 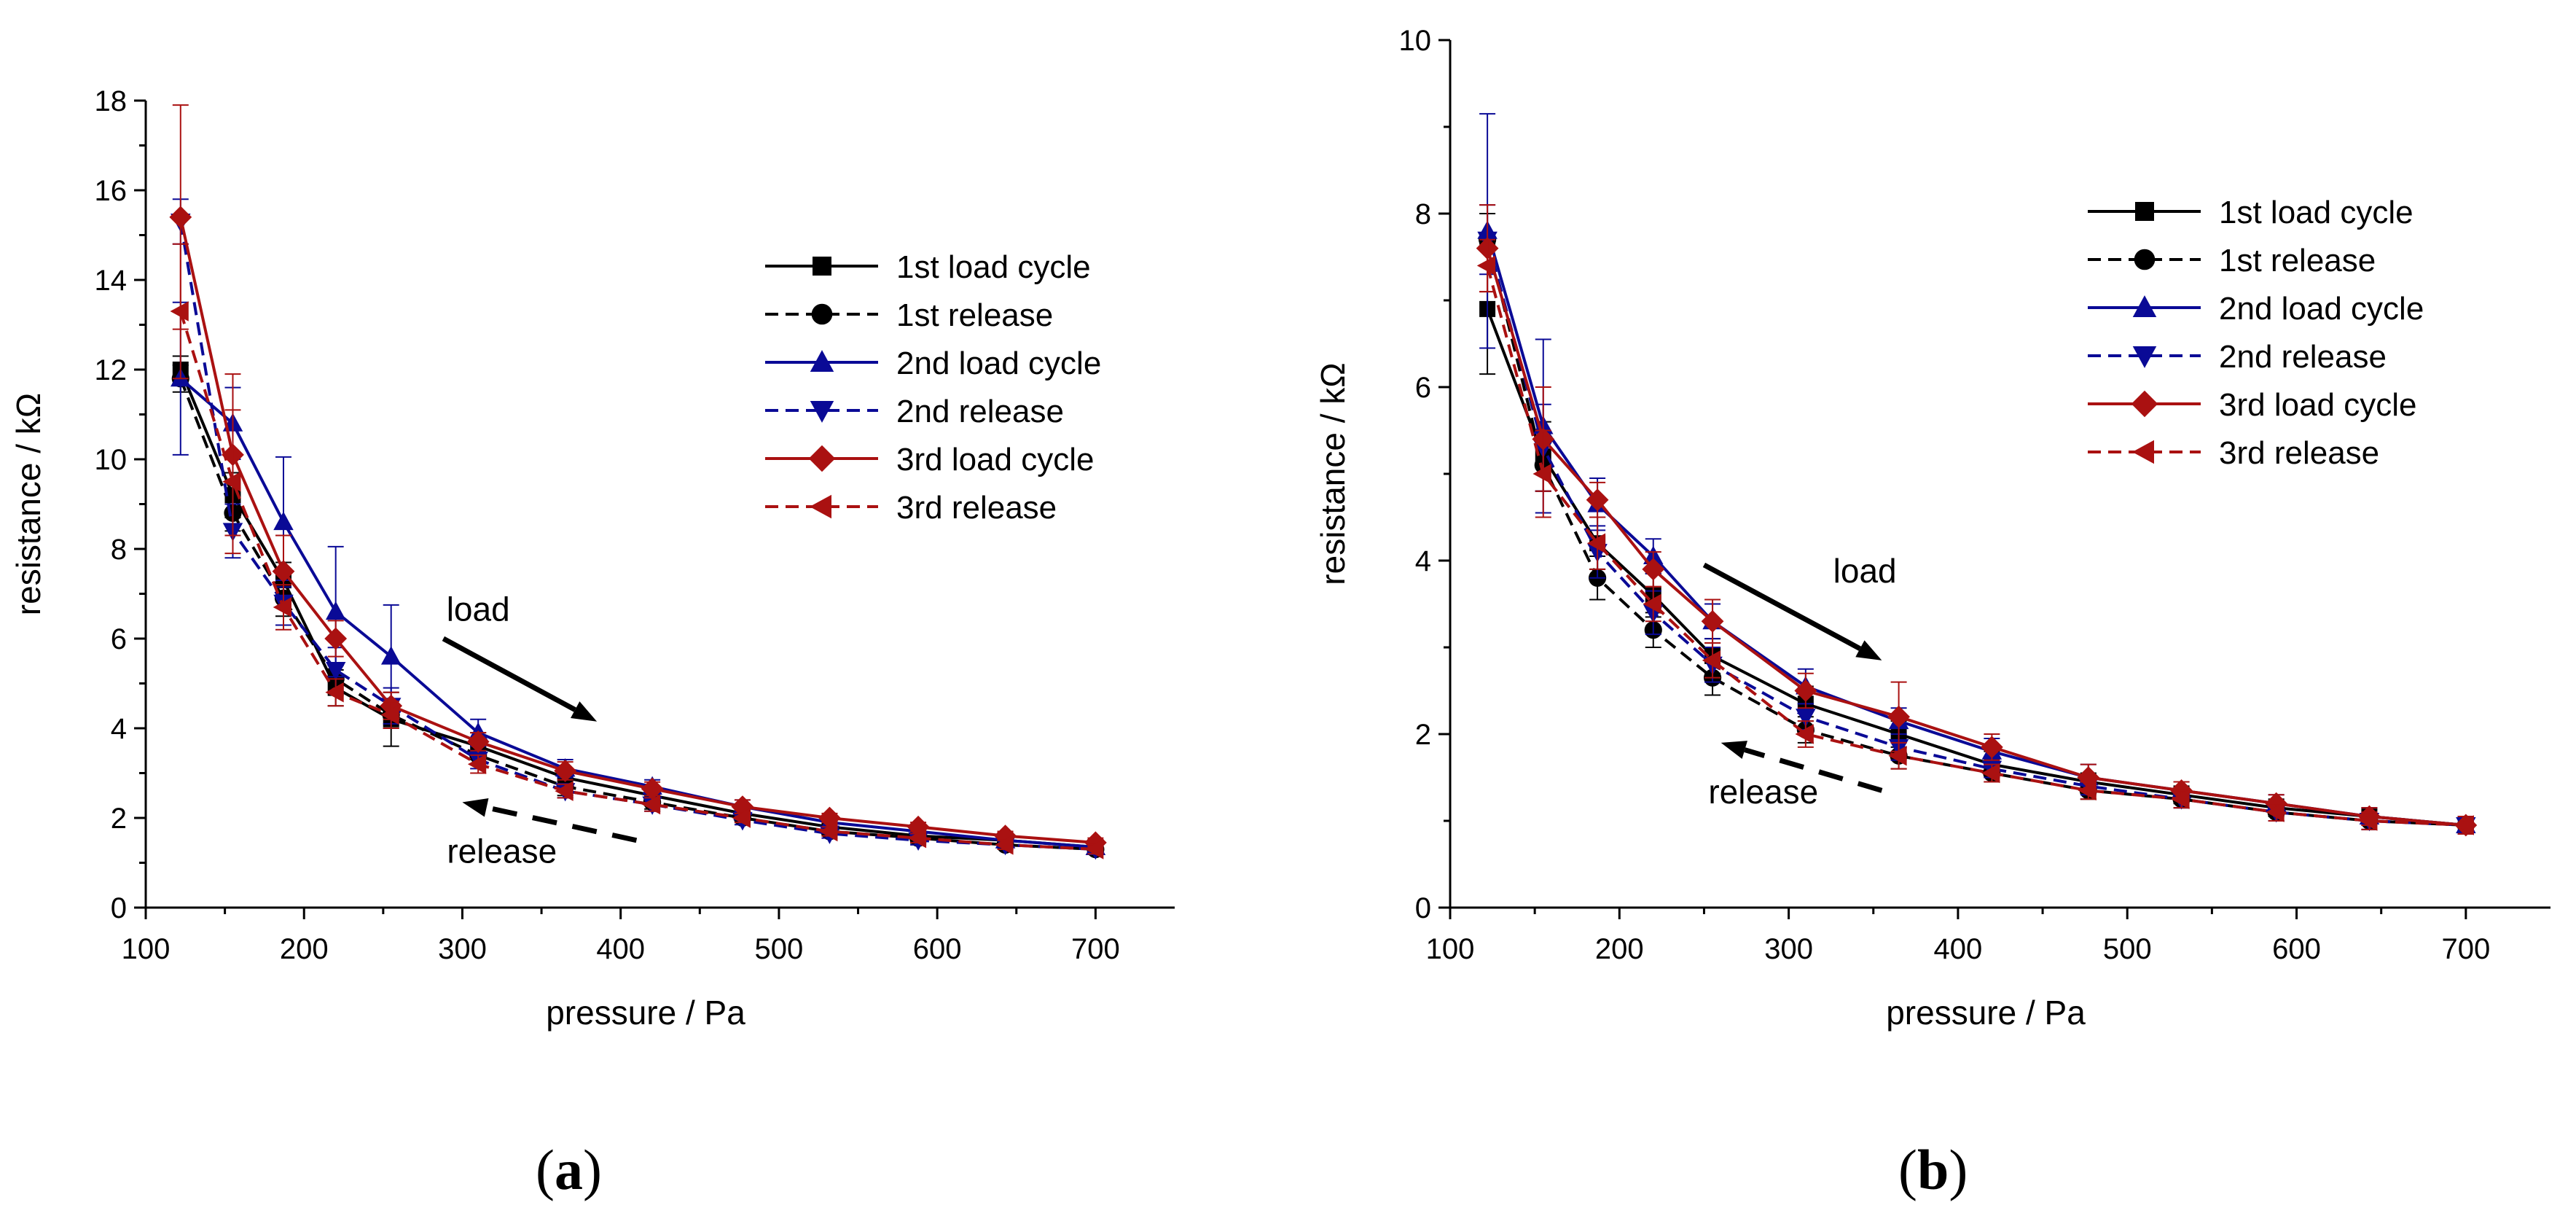 I want to click on panel-a-caption: (a), so click(x=569, y=1169).